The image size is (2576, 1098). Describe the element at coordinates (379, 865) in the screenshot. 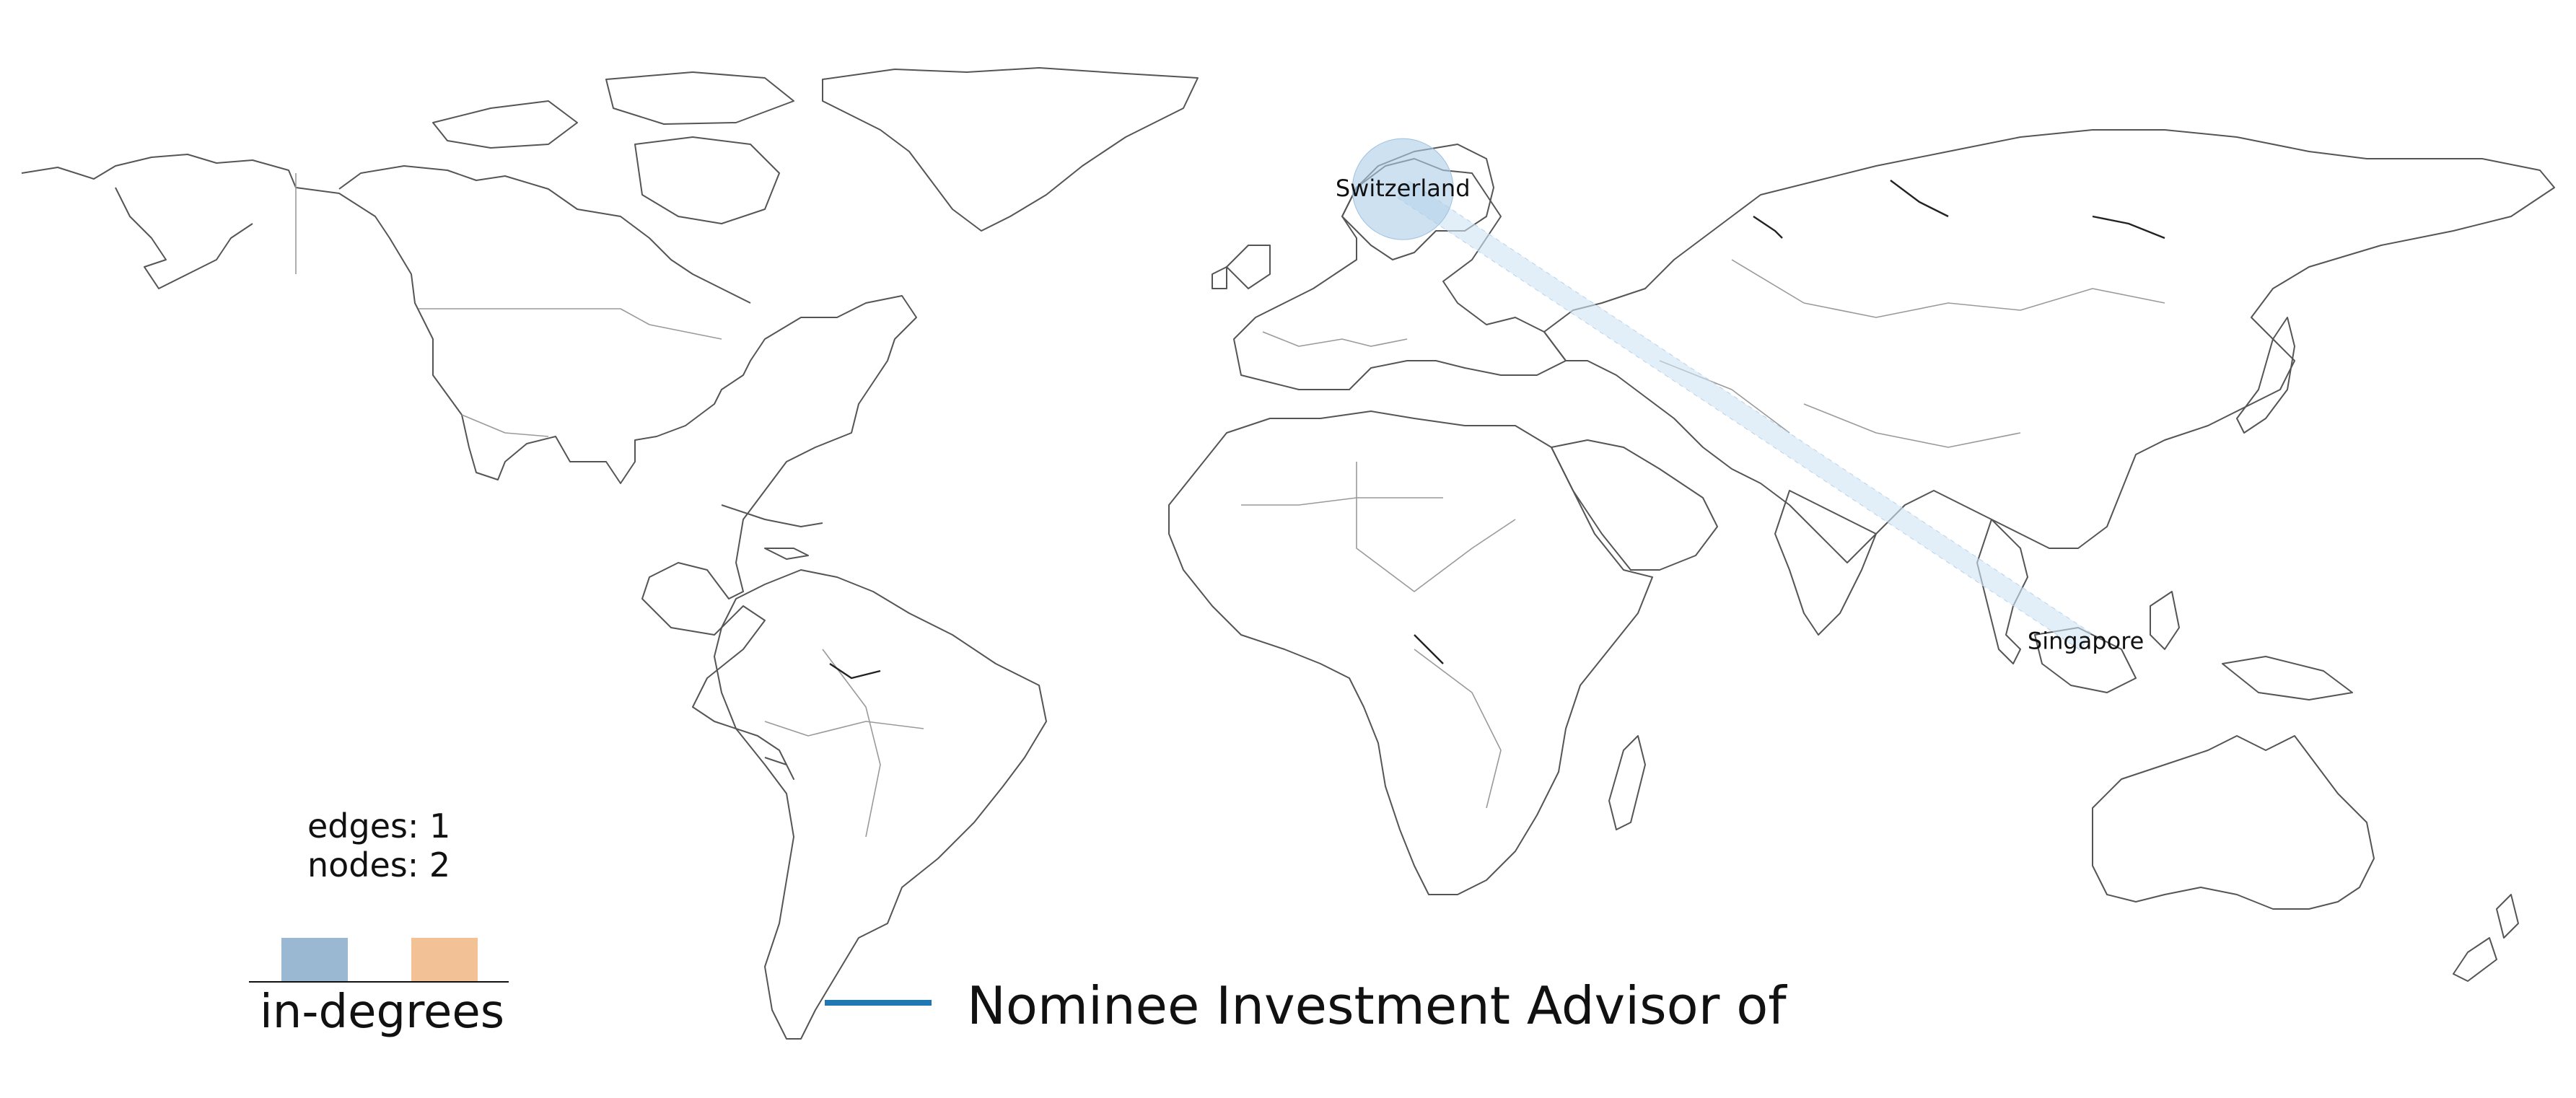

I see `nodes-count: nodes: 2` at that location.